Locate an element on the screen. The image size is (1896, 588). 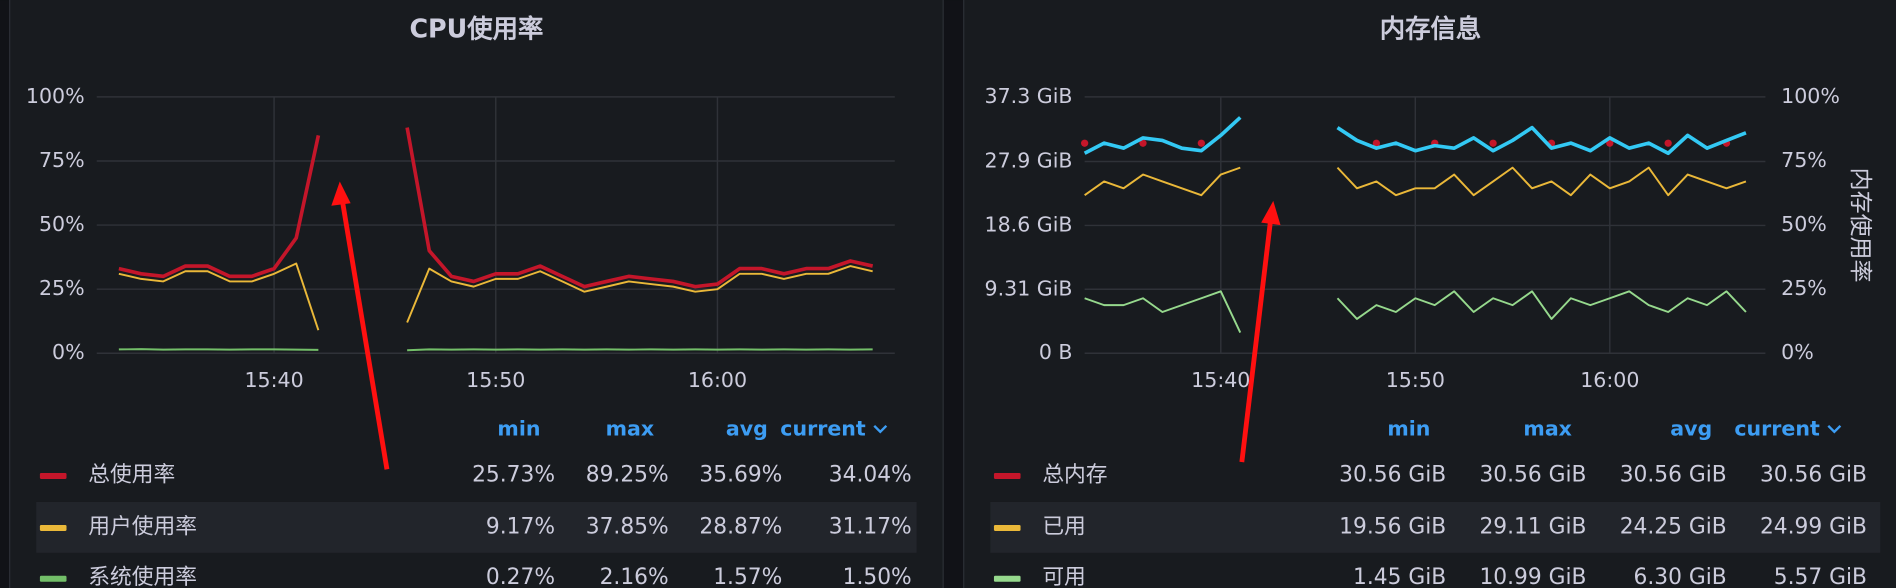
y2-tick-label: 50% is located at coordinates (1804, 224).